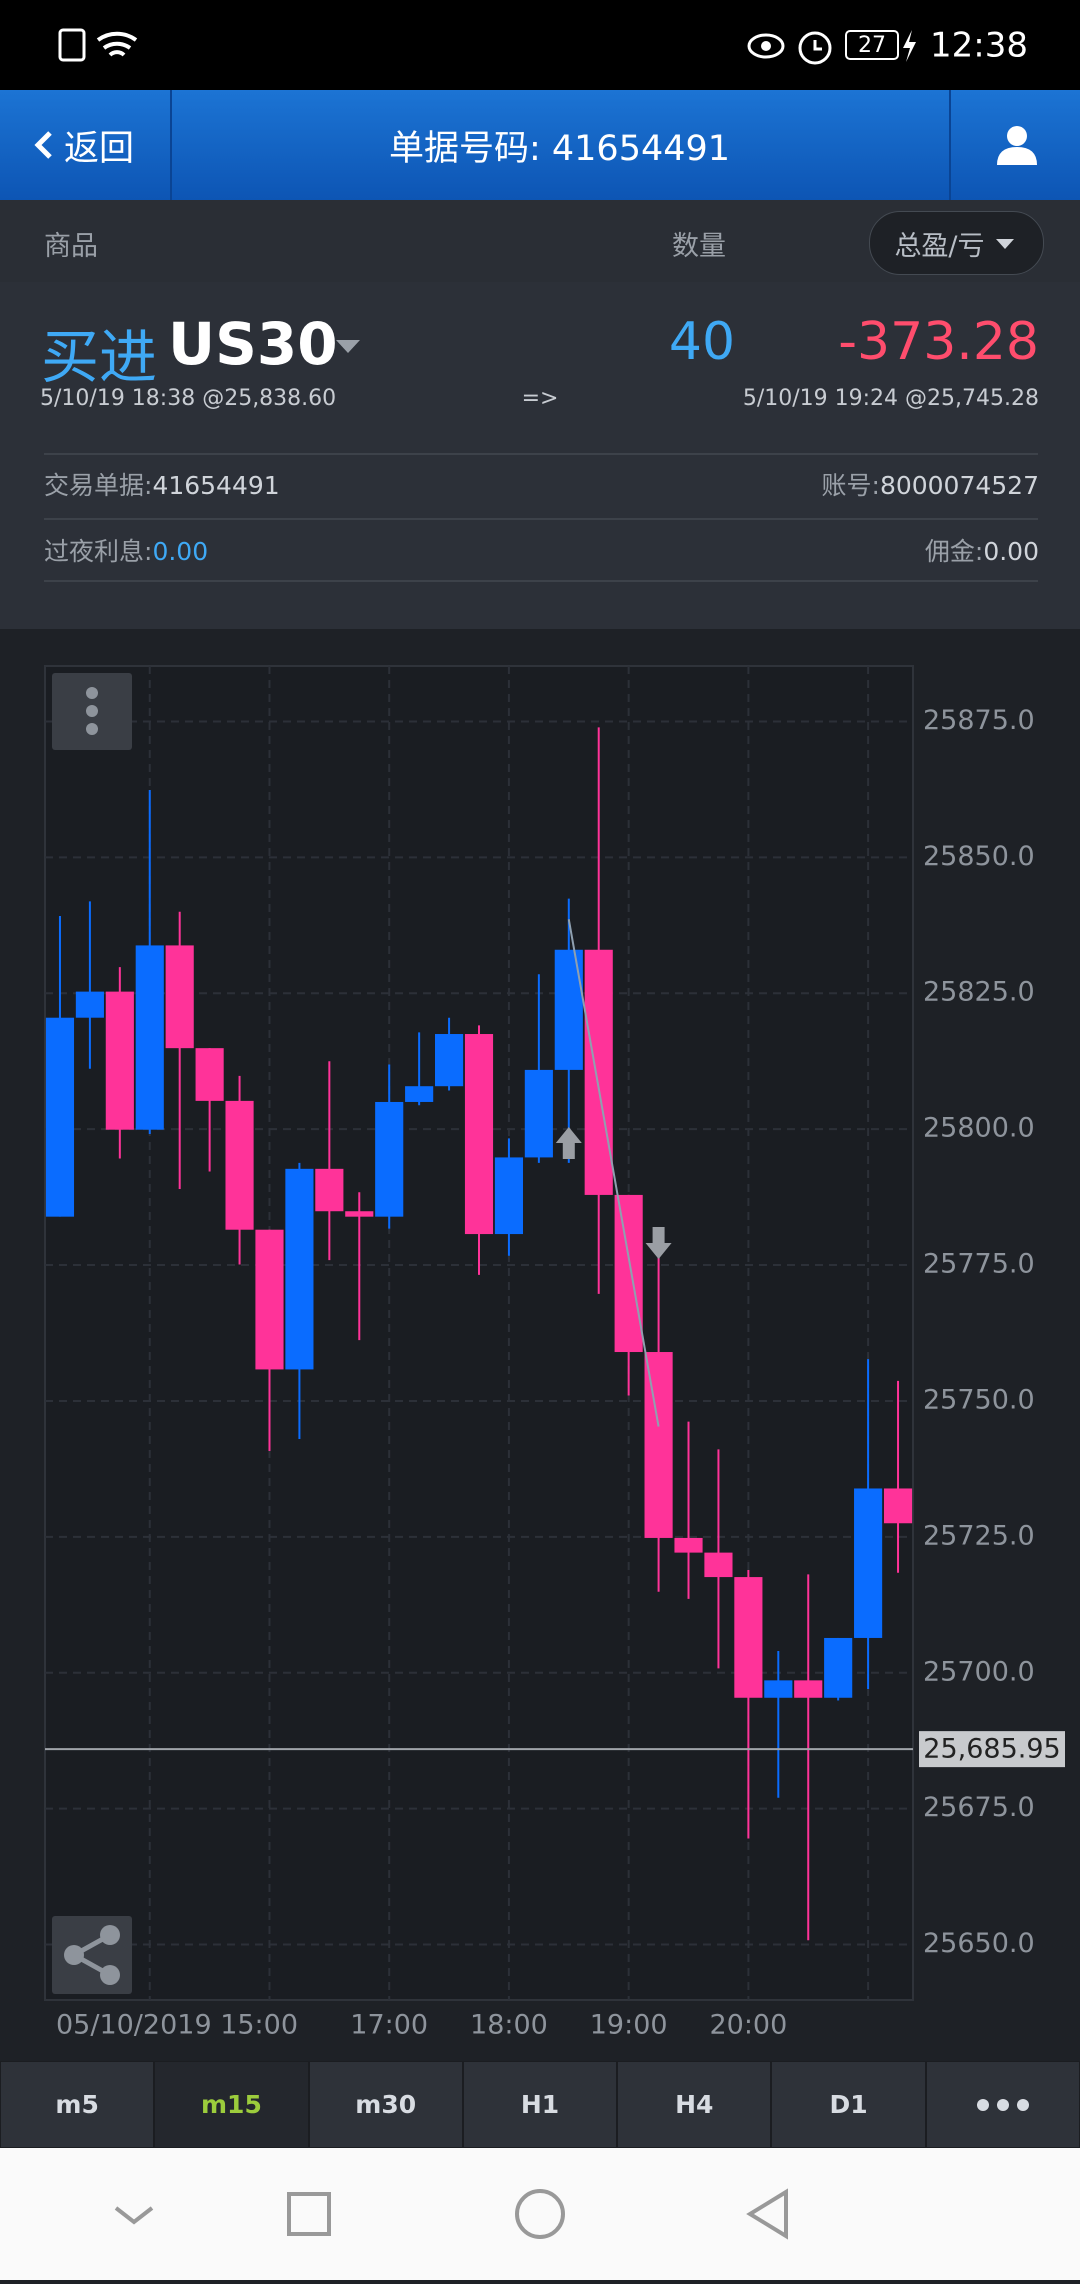 This screenshot has height=2284, width=1080. Describe the element at coordinates (451, 2214) in the screenshot. I see `nav-icons` at that location.